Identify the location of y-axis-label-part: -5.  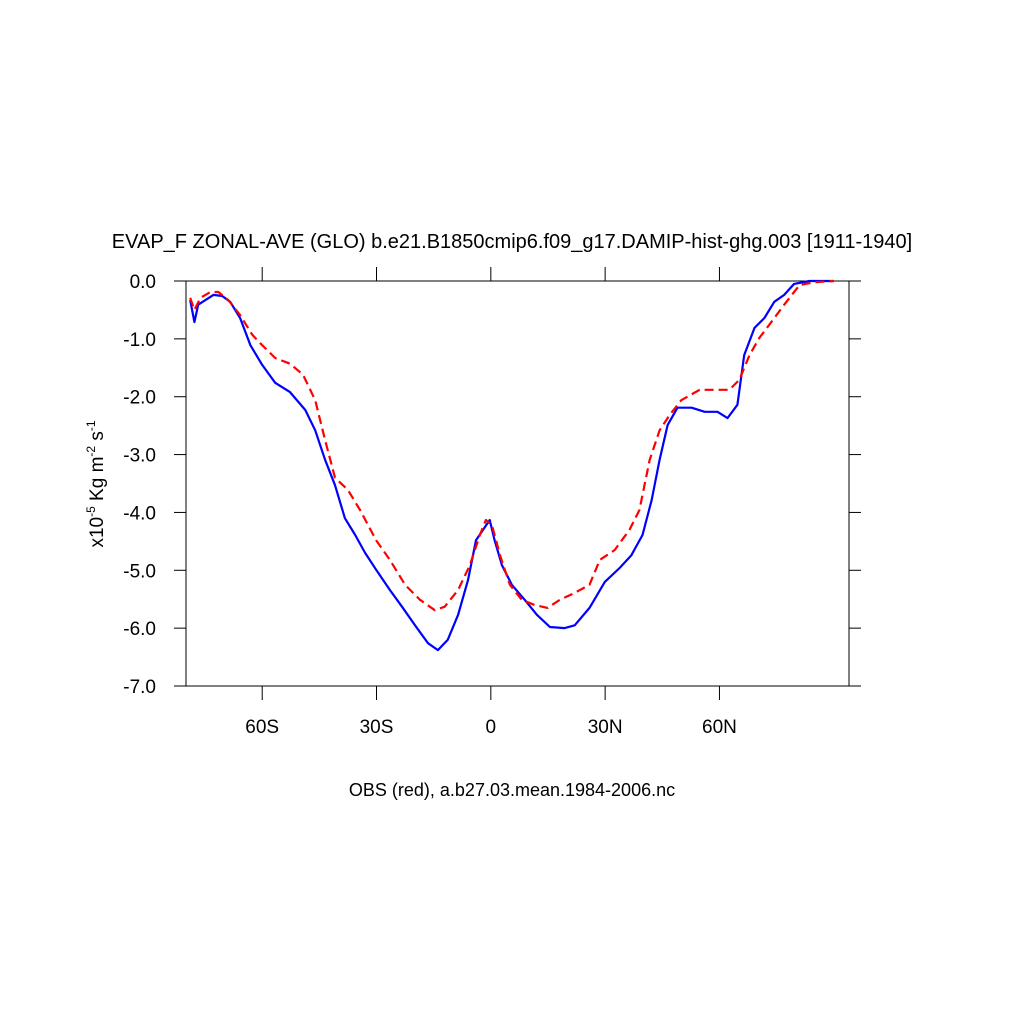
(91, 511).